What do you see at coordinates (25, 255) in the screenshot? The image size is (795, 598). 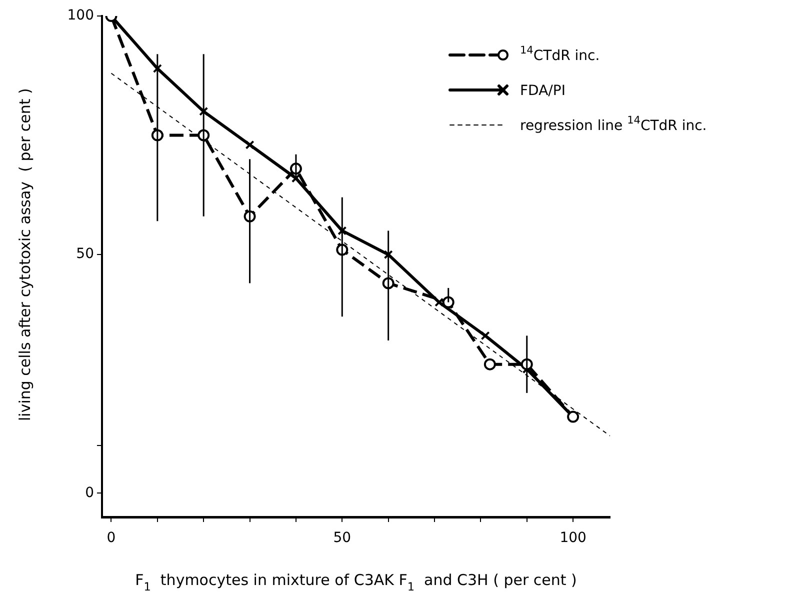 I see `y-axis-title: living cells after cytotoxic assay ( per cent )` at bounding box center [25, 255].